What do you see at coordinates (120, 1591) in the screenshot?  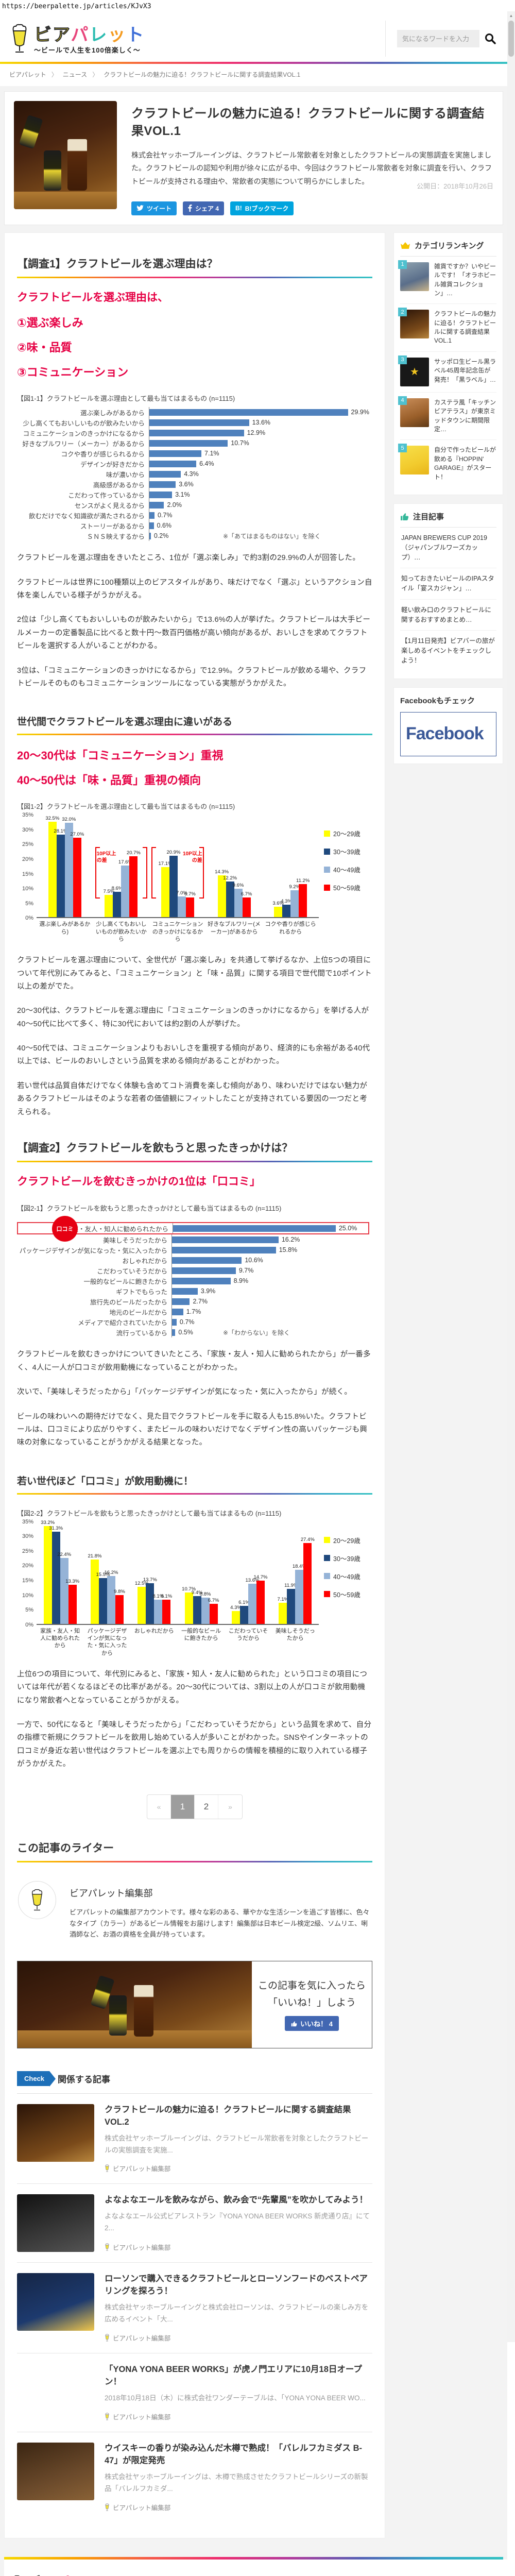 I see `chart-value-label: 9.8%` at bounding box center [120, 1591].